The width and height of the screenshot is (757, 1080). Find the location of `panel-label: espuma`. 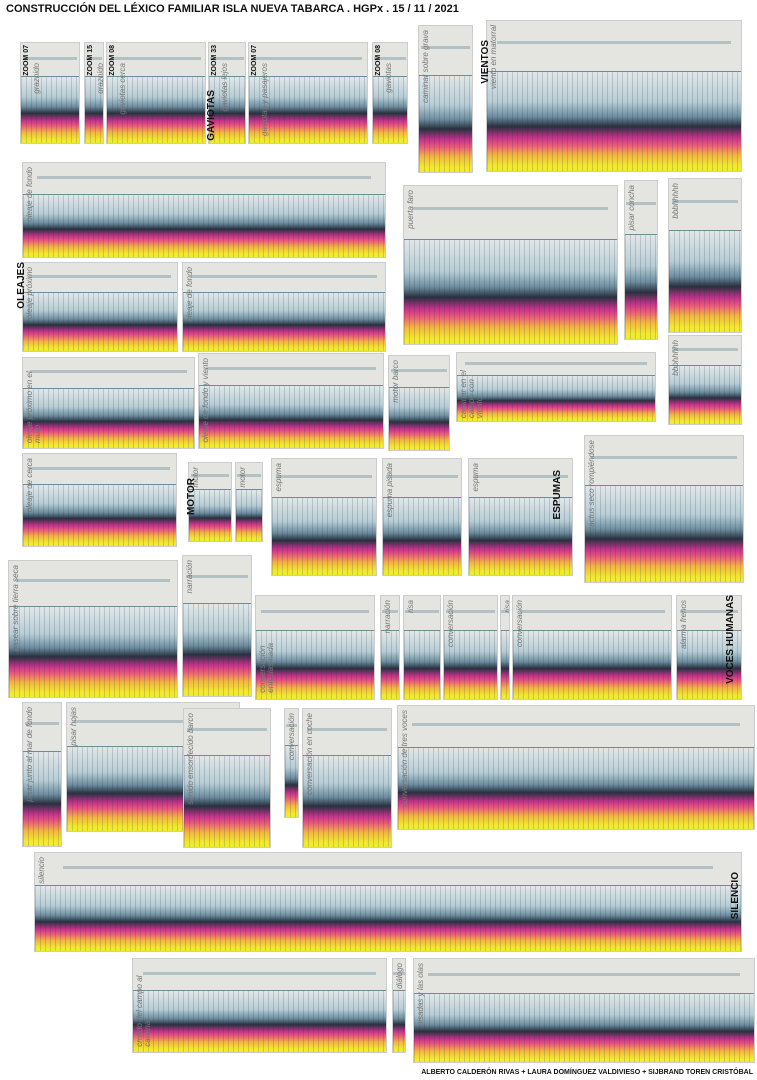

panel-label: espuma is located at coordinates (475, 477).